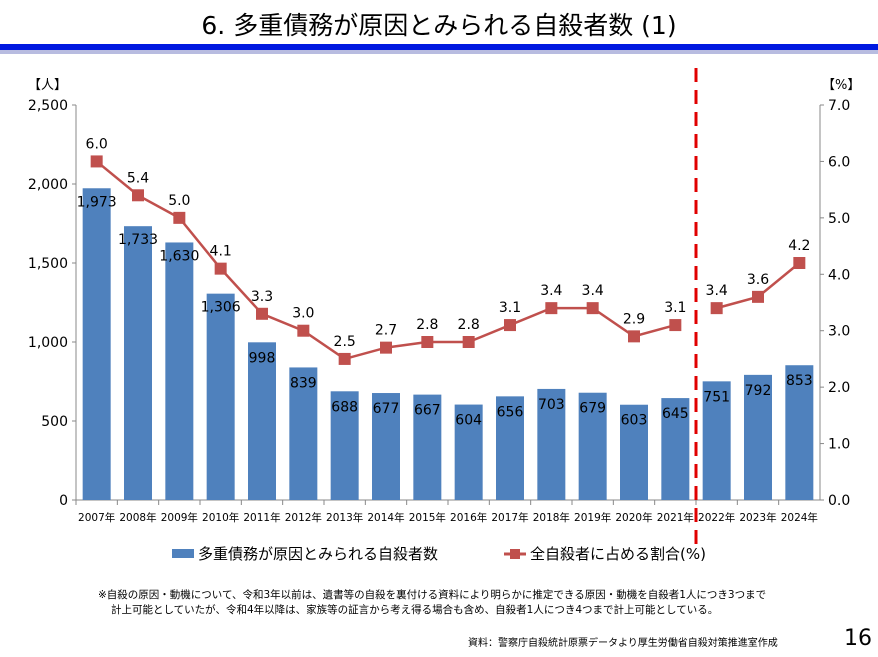 This screenshot has height=657, width=878. What do you see at coordinates (220, 517) in the screenshot?
I see `x-tick-label: 2010年` at bounding box center [220, 517].